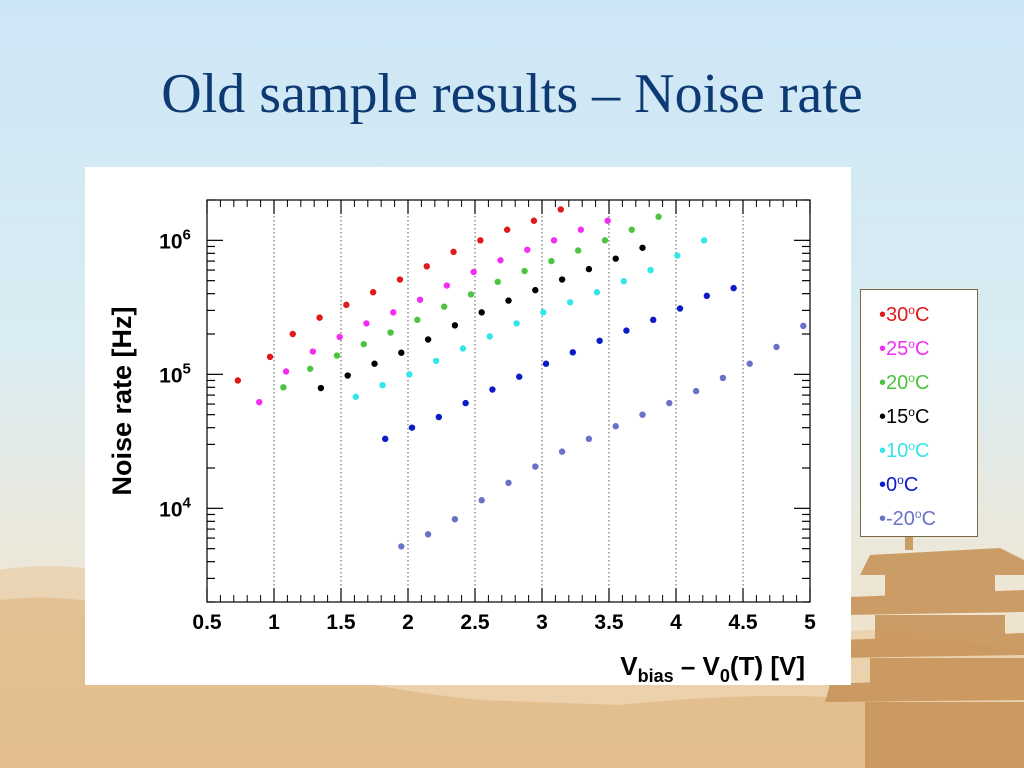  I want to click on y-tick-label: 104, so click(175, 507).